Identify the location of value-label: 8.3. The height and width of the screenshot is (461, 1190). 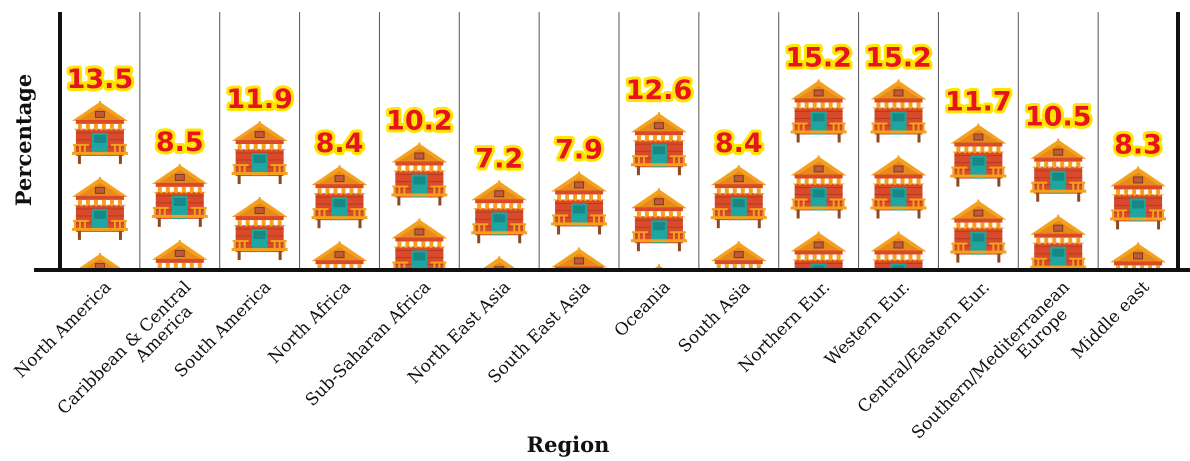
(1138, 144).